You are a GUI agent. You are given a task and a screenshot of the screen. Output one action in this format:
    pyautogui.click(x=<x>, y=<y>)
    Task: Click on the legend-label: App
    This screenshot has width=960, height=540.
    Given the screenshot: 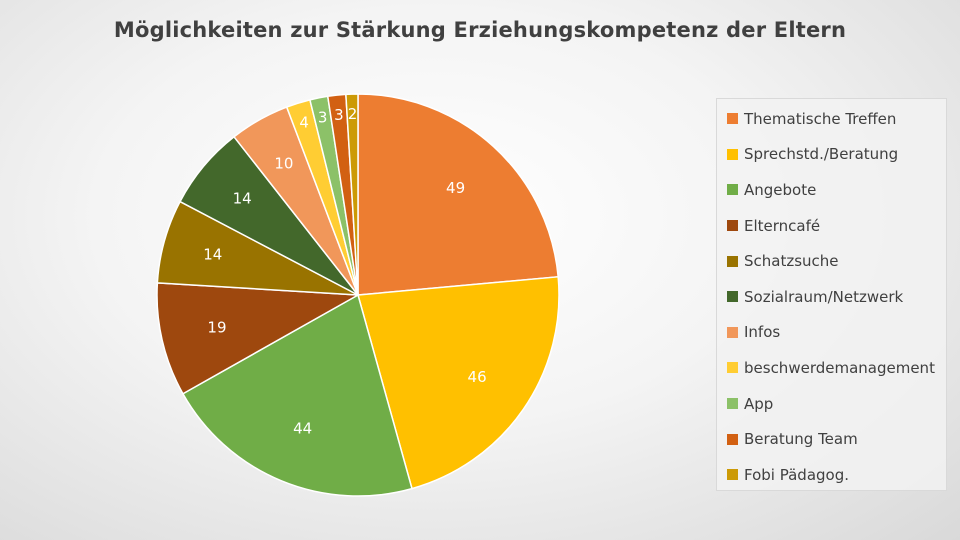 What is the action you would take?
    pyautogui.click(x=759, y=403)
    